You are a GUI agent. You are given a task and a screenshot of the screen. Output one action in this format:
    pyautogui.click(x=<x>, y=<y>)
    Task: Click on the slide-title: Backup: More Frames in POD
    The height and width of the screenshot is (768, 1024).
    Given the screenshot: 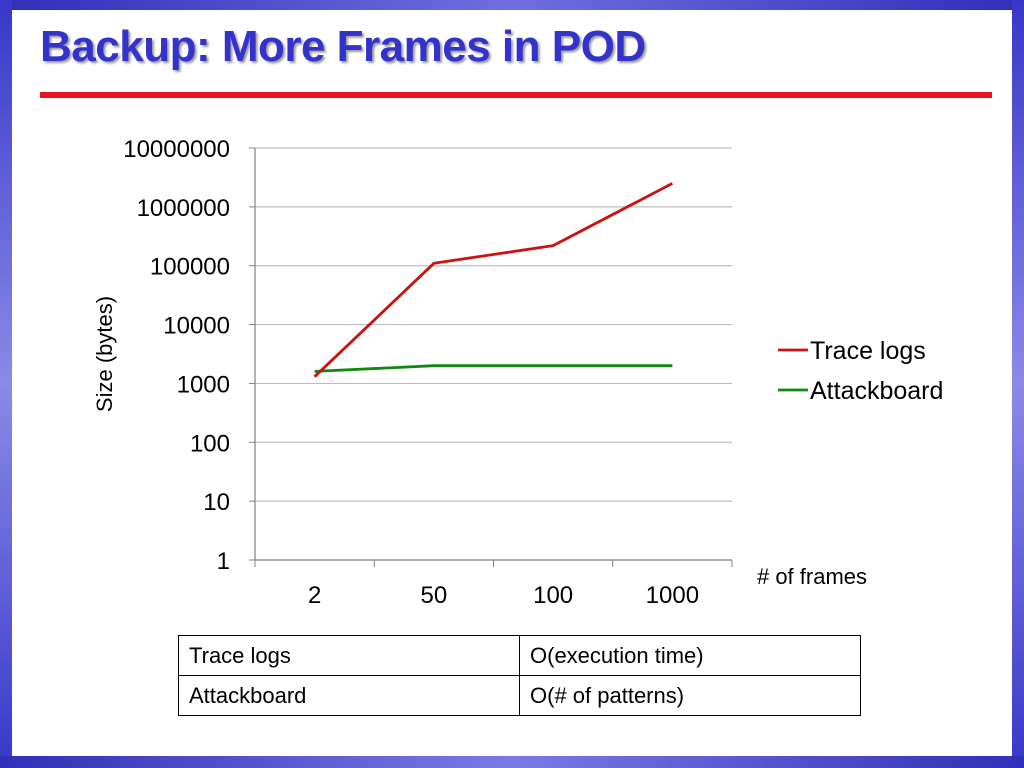 What is the action you would take?
    pyautogui.click(x=343, y=46)
    